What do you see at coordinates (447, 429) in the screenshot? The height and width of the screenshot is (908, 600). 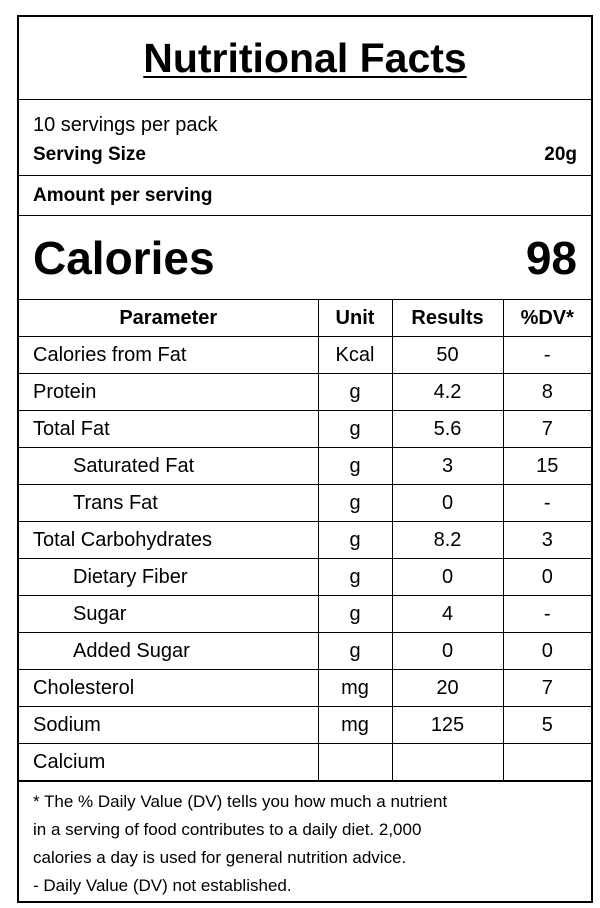 I see `nutrient-result: 5.6` at bounding box center [447, 429].